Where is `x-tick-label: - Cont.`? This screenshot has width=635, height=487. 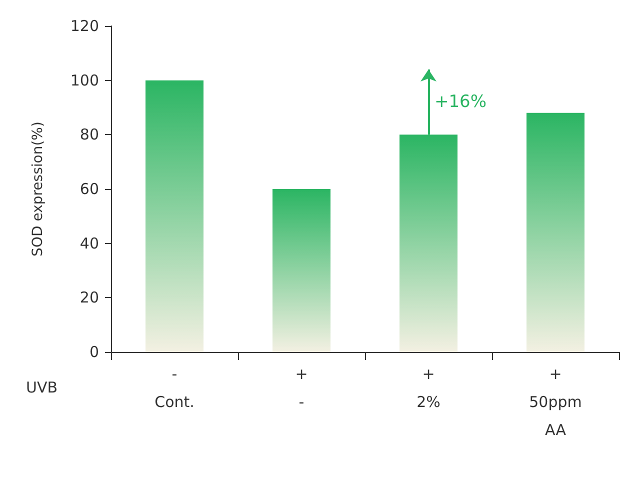
x-tick-label: - Cont. is located at coordinates (174, 388).